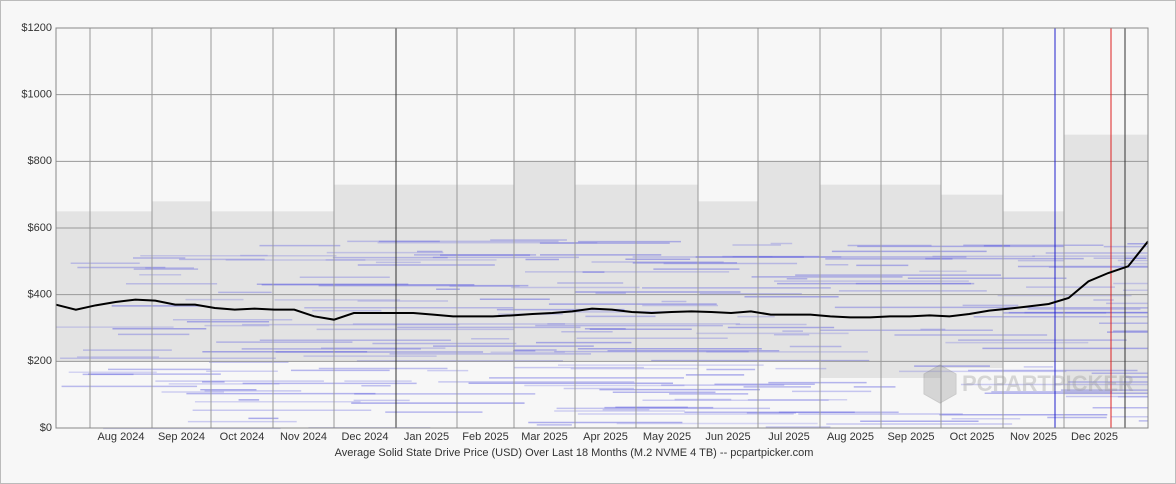  What do you see at coordinates (605, 437) in the screenshot?
I see `x-tick-label: Apr 2025` at bounding box center [605, 437].